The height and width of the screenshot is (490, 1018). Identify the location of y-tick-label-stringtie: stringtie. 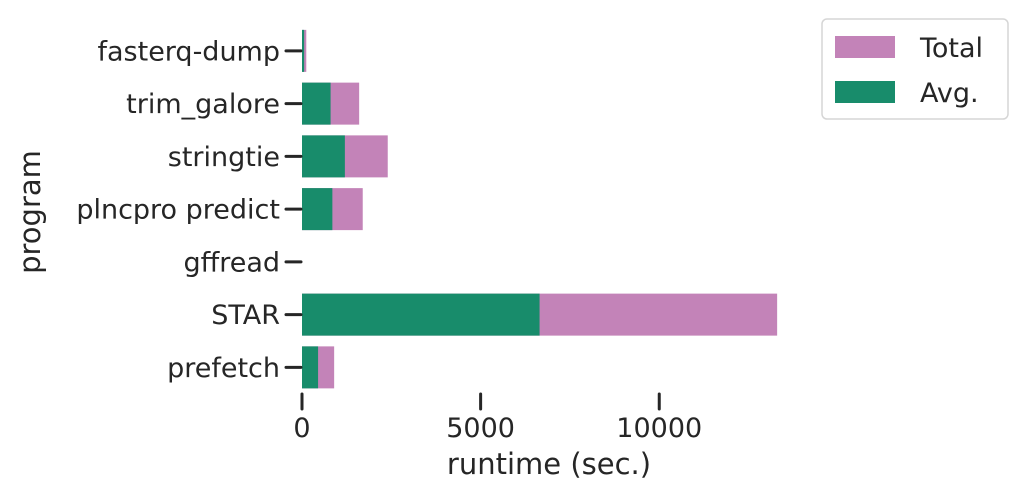
(224, 157).